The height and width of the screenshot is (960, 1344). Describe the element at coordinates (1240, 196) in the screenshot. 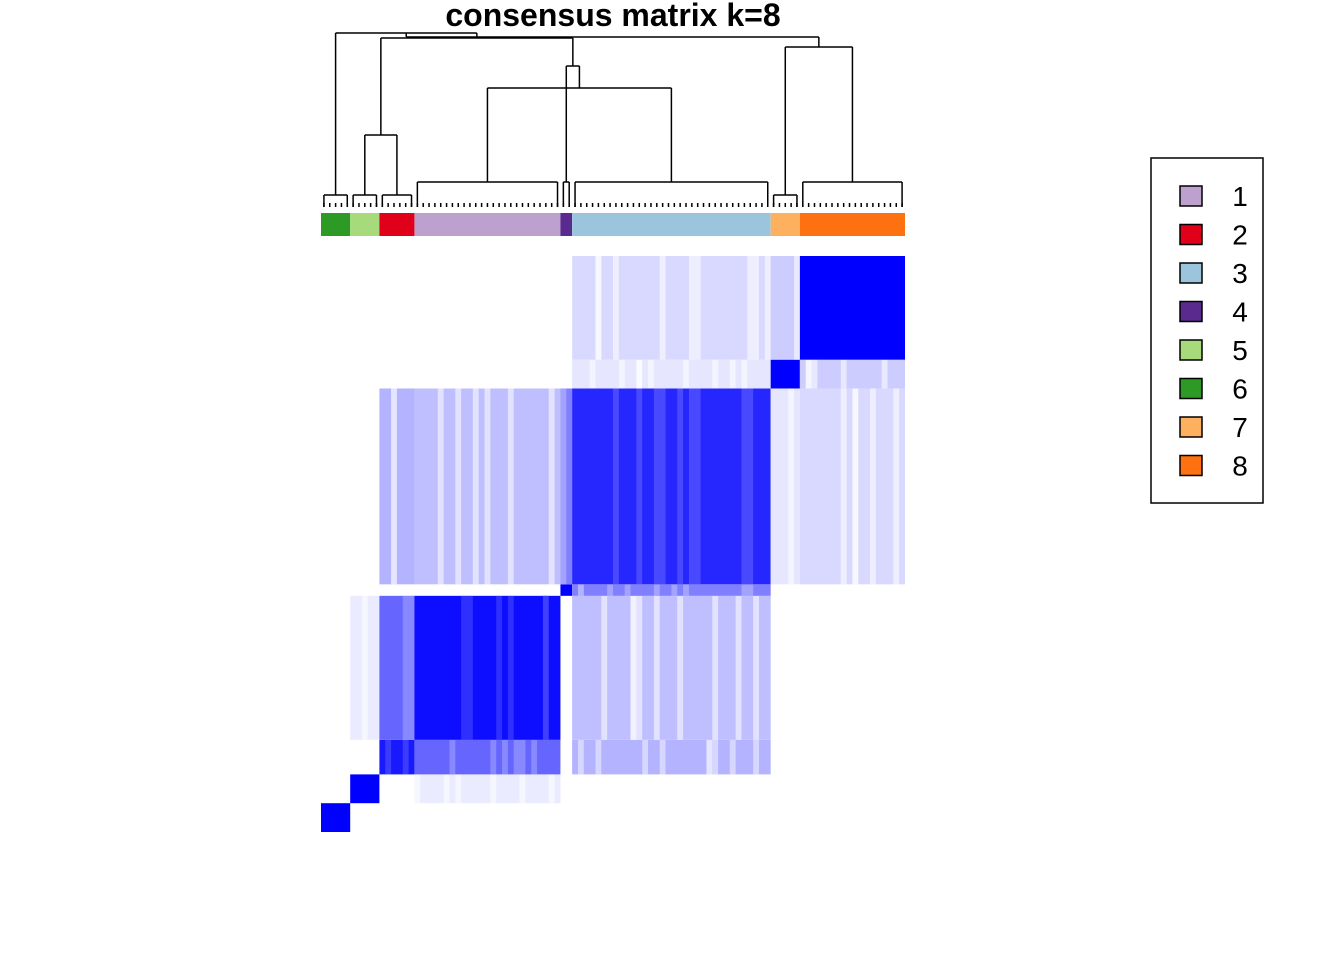

I see `legend-label-1: 1` at that location.